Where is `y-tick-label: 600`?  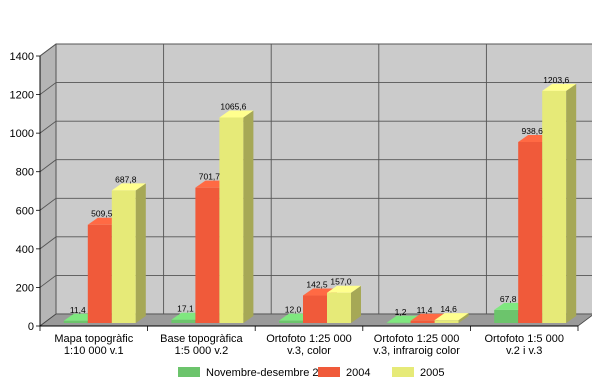 y-tick-label: 600 is located at coordinates (25, 211).